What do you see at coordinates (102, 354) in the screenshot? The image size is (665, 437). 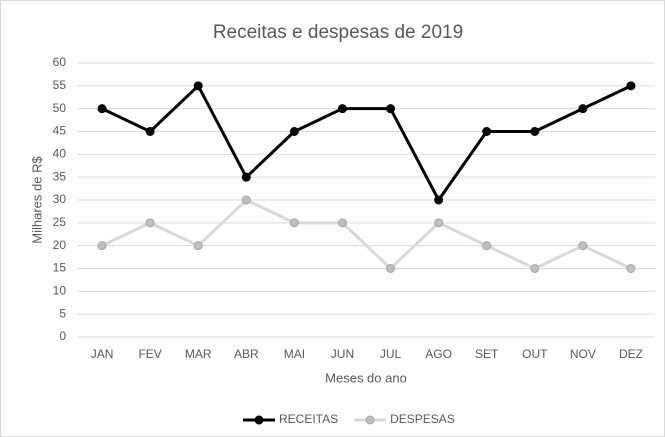 I see `x-tick-label: JAN` at bounding box center [102, 354].